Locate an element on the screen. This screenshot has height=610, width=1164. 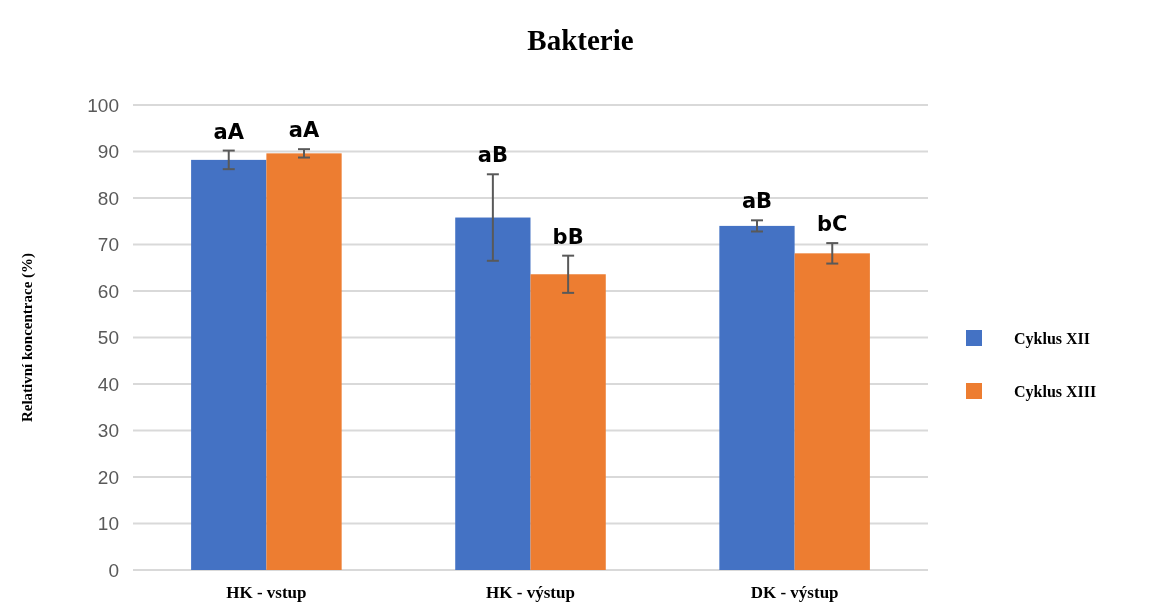
legend-label: Cyklus XII is located at coordinates (1052, 338).